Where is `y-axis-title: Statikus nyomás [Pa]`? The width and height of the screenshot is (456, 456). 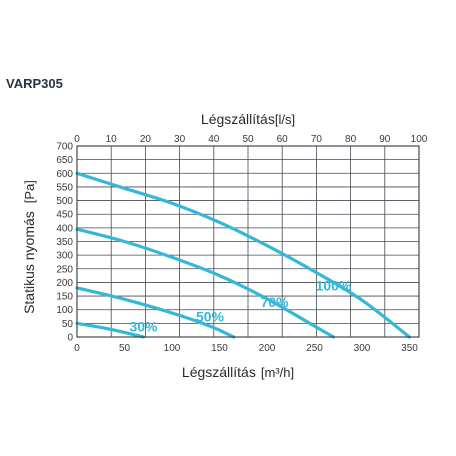 y-axis-title: Statikus nyomás [Pa] is located at coordinates (29, 247).